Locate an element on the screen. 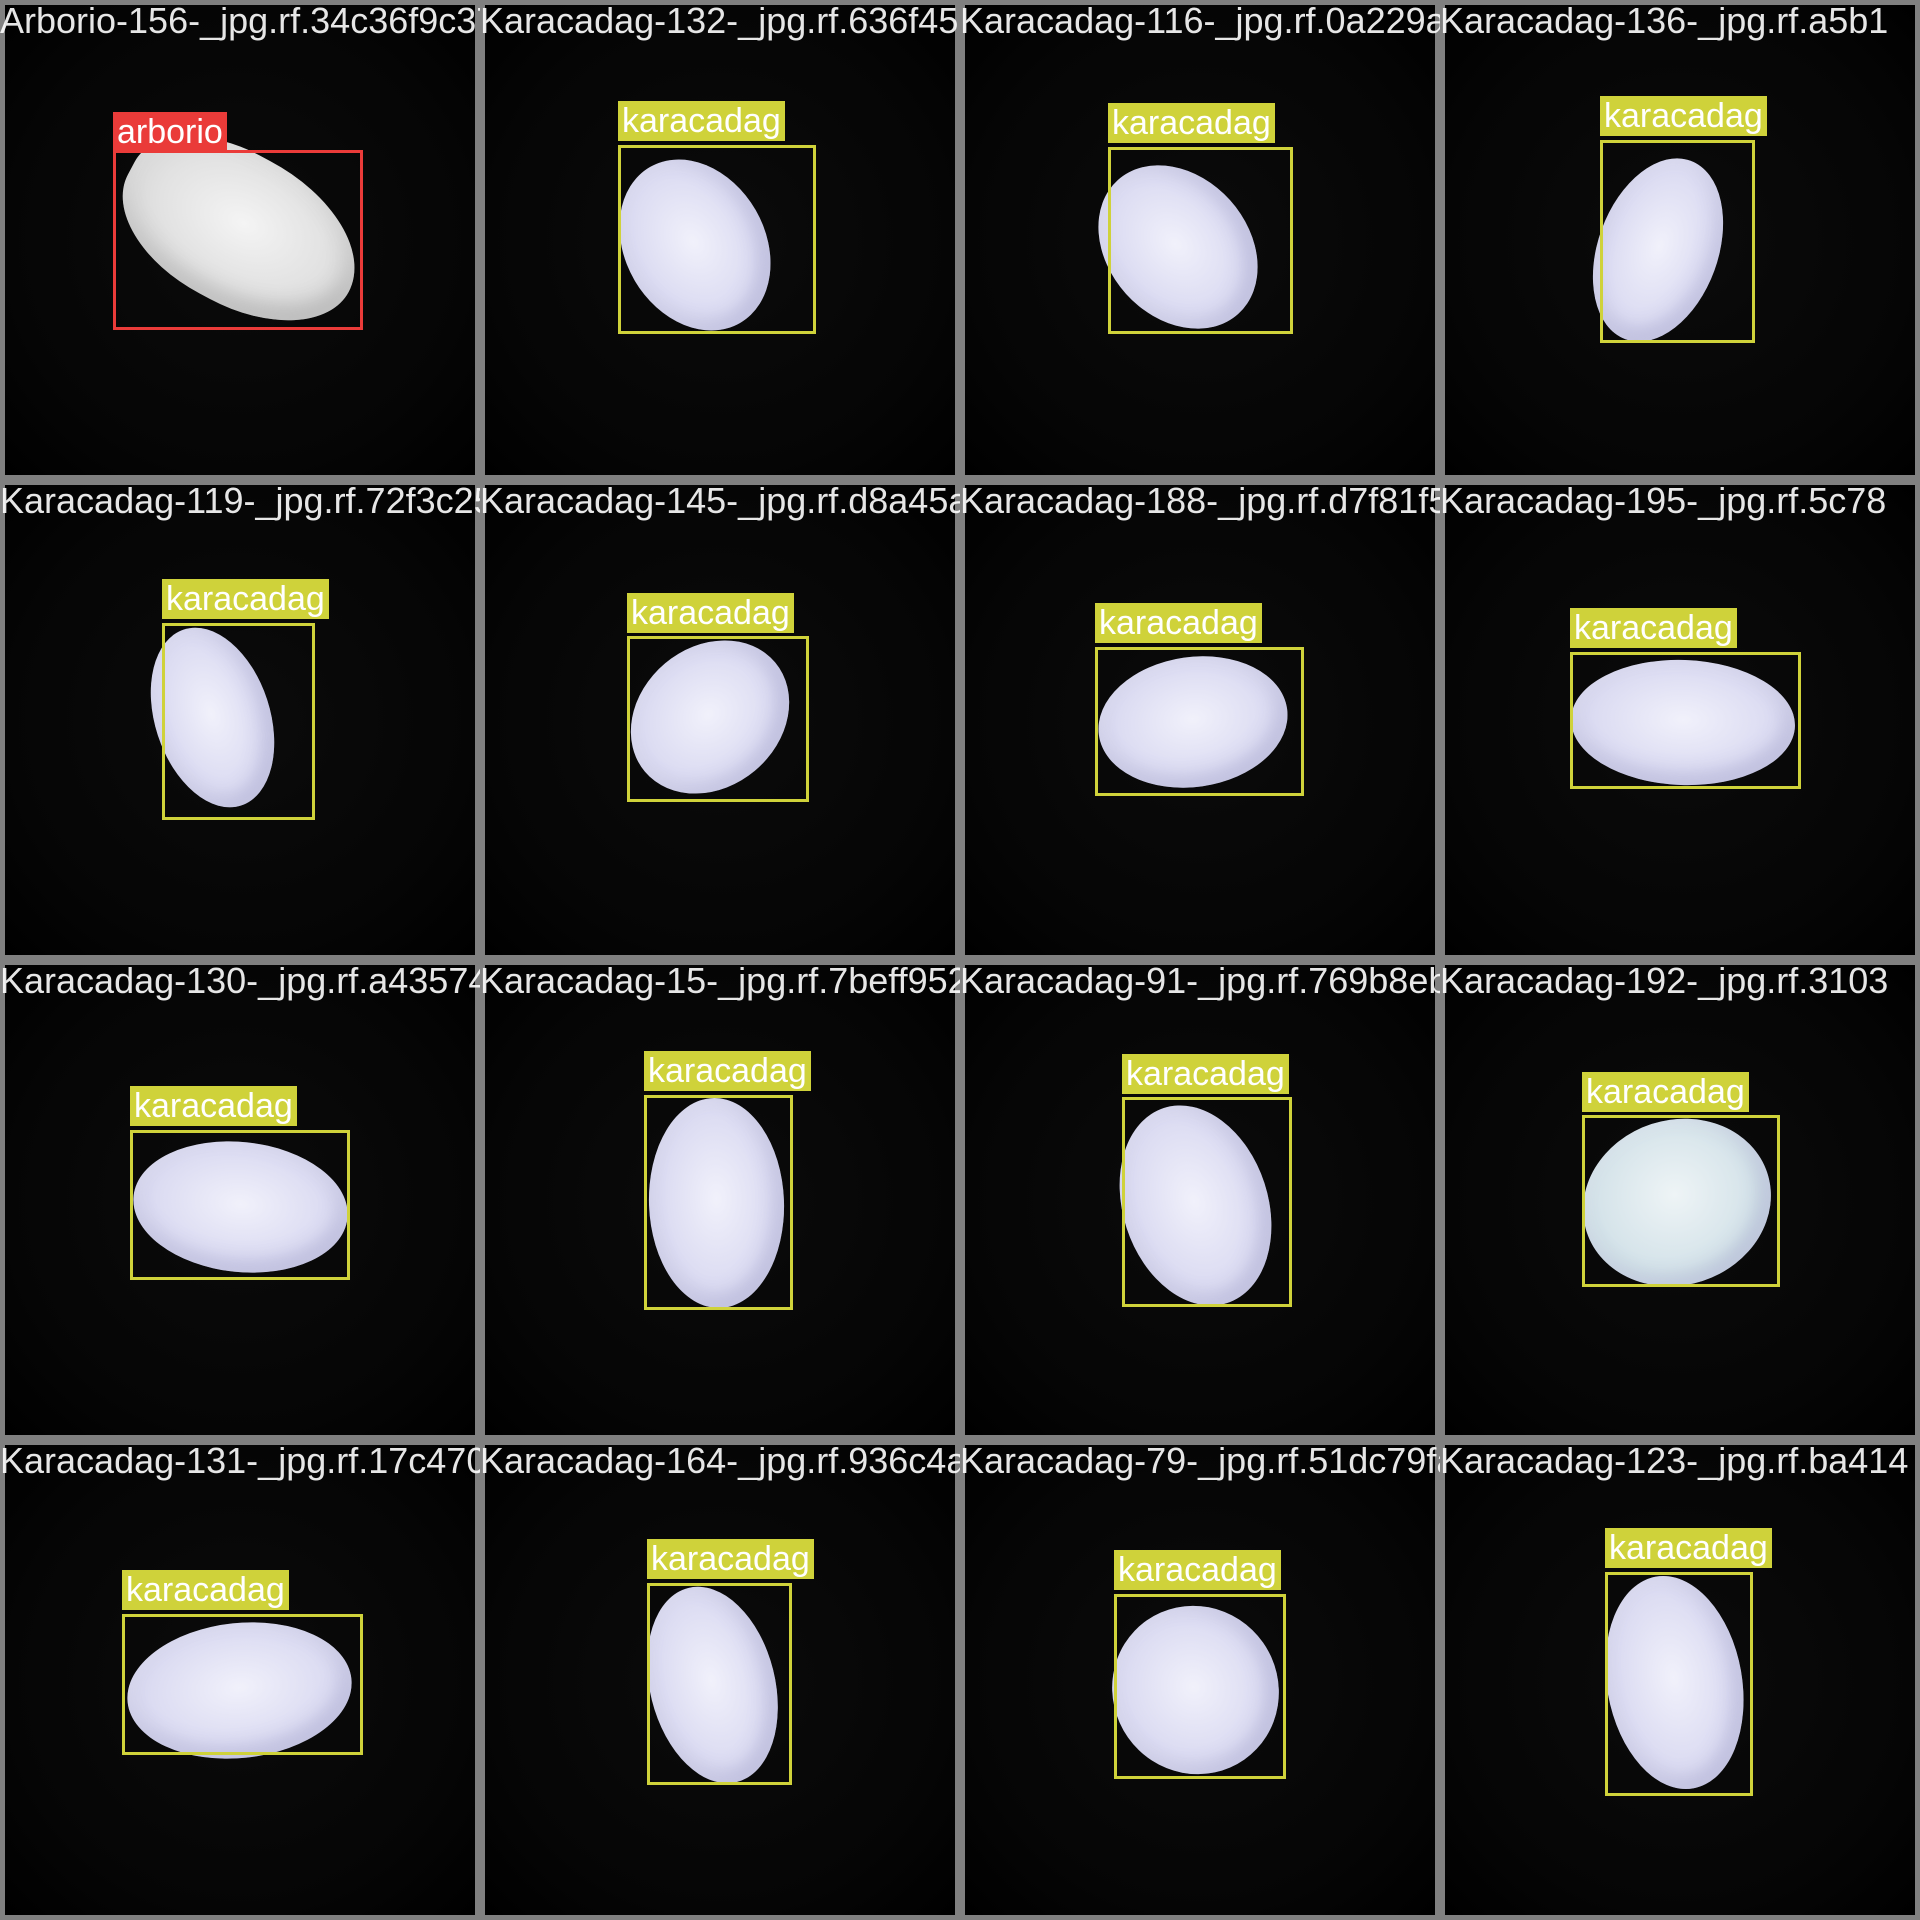 The image size is (1920, 1920). image-tile: karacadag Karacadag-123-_jpg.rf.ba414 is located at coordinates (1680, 1680).